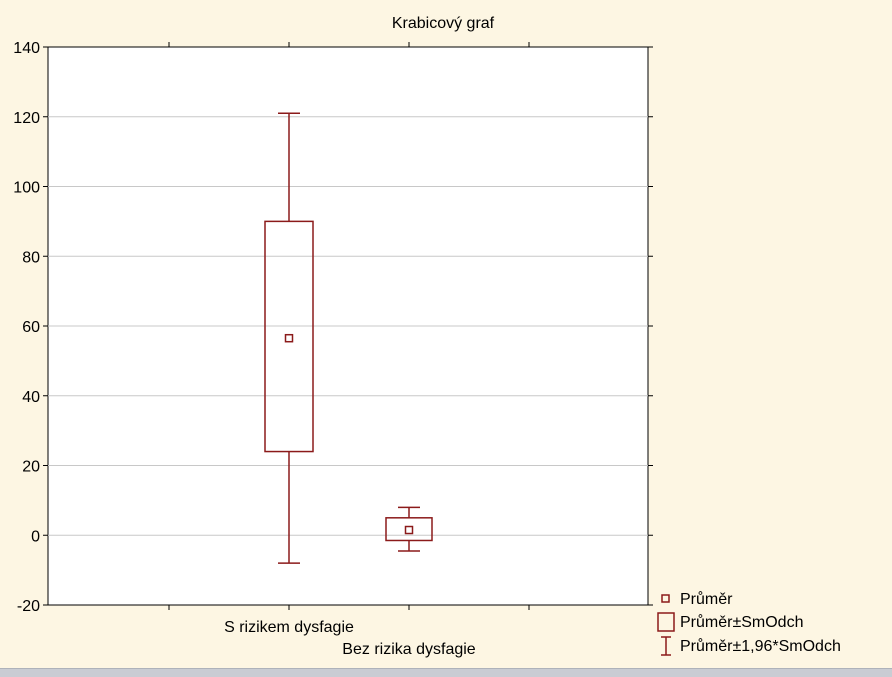 This screenshot has height=677, width=892. Describe the element at coordinates (28, 606) in the screenshot. I see `y-tick-label: -20` at that location.